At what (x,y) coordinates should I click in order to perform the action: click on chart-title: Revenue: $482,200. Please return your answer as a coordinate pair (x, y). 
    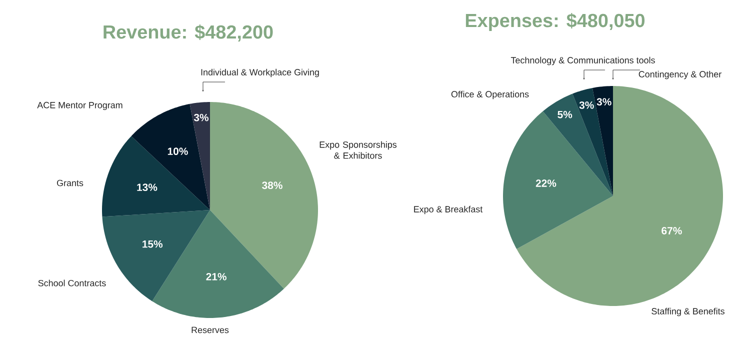
    Looking at the image, I should click on (188, 33).